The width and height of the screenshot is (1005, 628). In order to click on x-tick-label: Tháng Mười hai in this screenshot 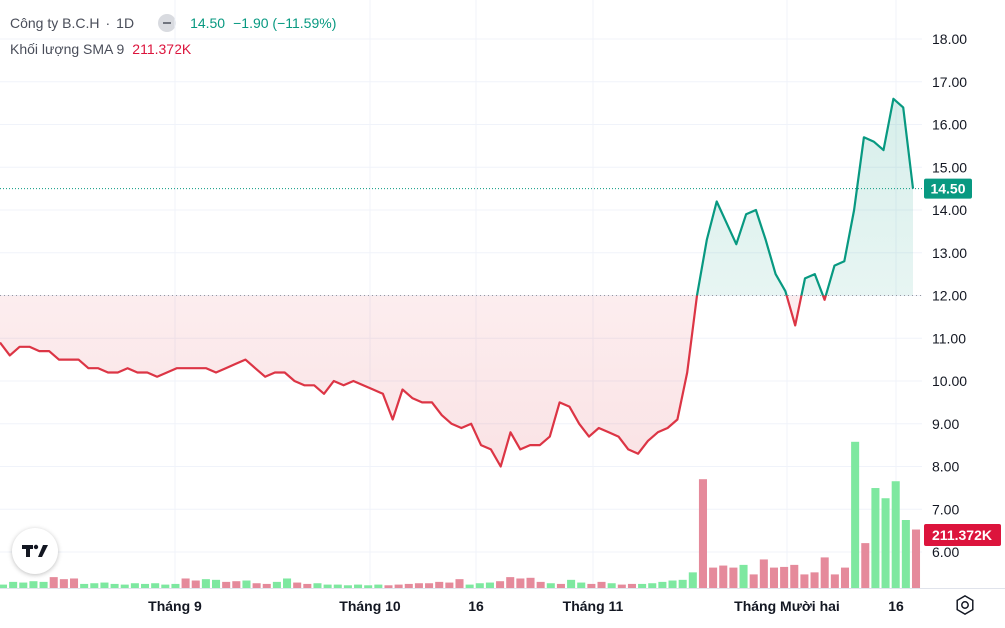, I will do `click(787, 606)`.